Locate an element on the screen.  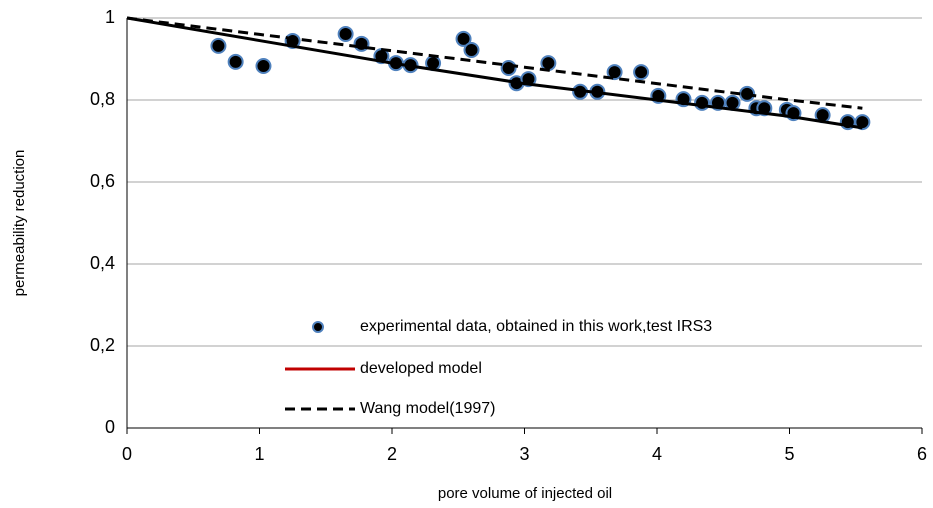
legend-marker is located at coordinates (318, 327).